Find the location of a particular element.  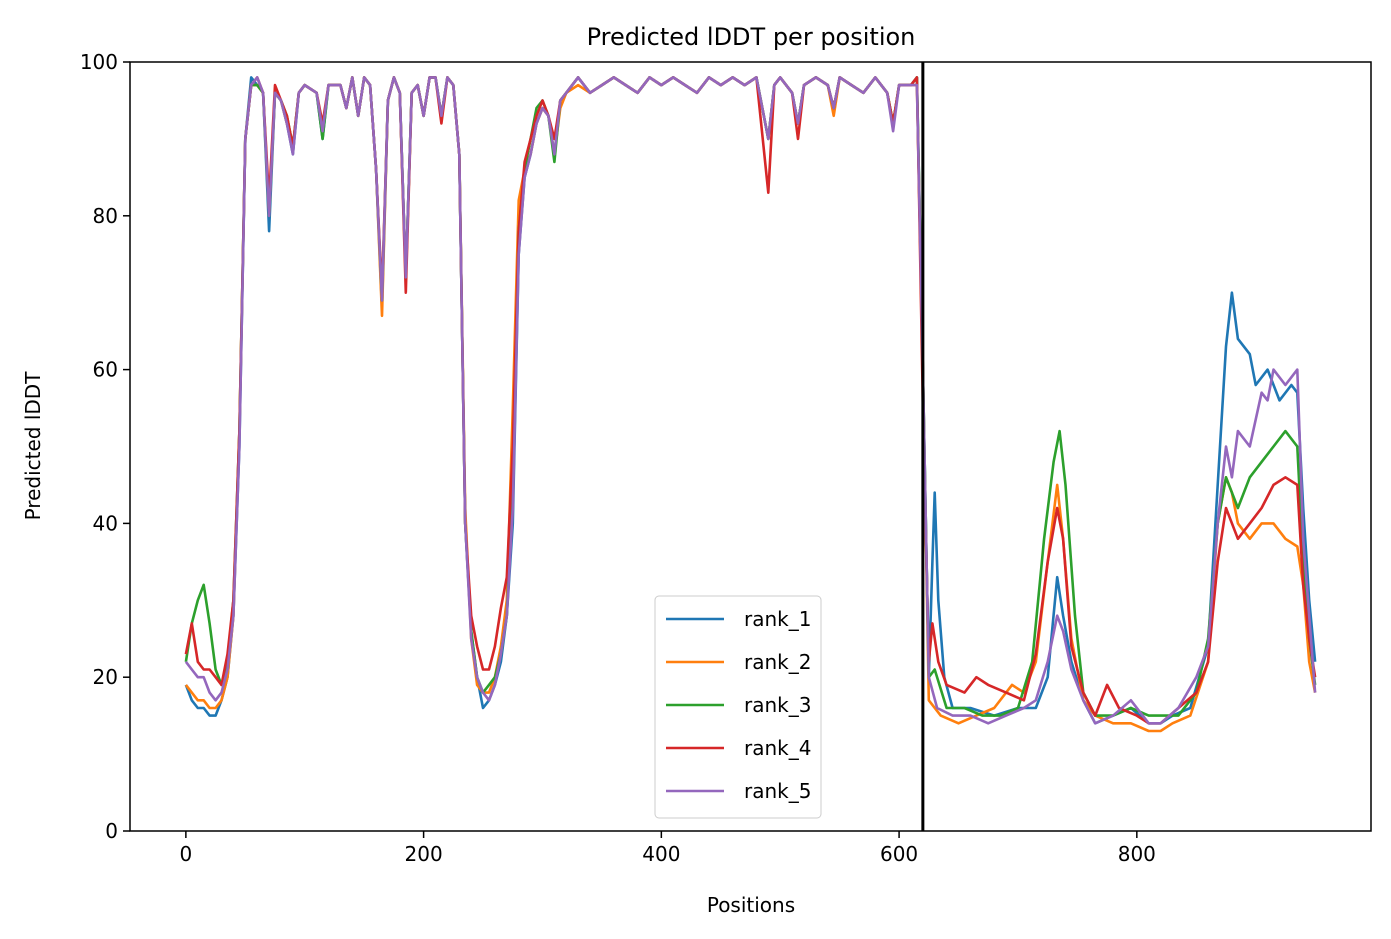

y-axis-label: Predicted lDDT is located at coordinates (33, 446).